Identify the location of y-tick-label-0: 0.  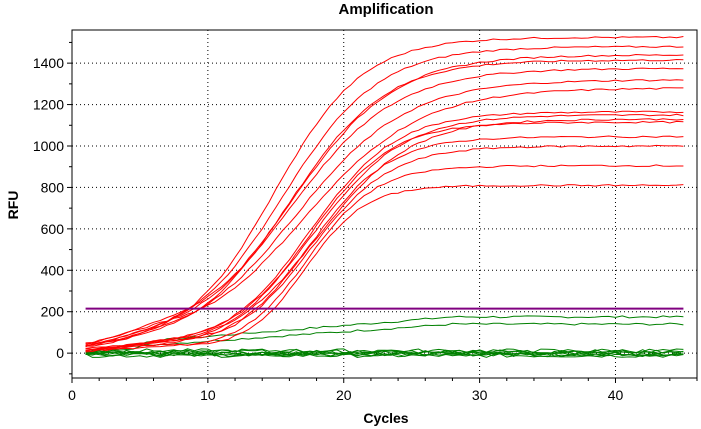
(60, 353).